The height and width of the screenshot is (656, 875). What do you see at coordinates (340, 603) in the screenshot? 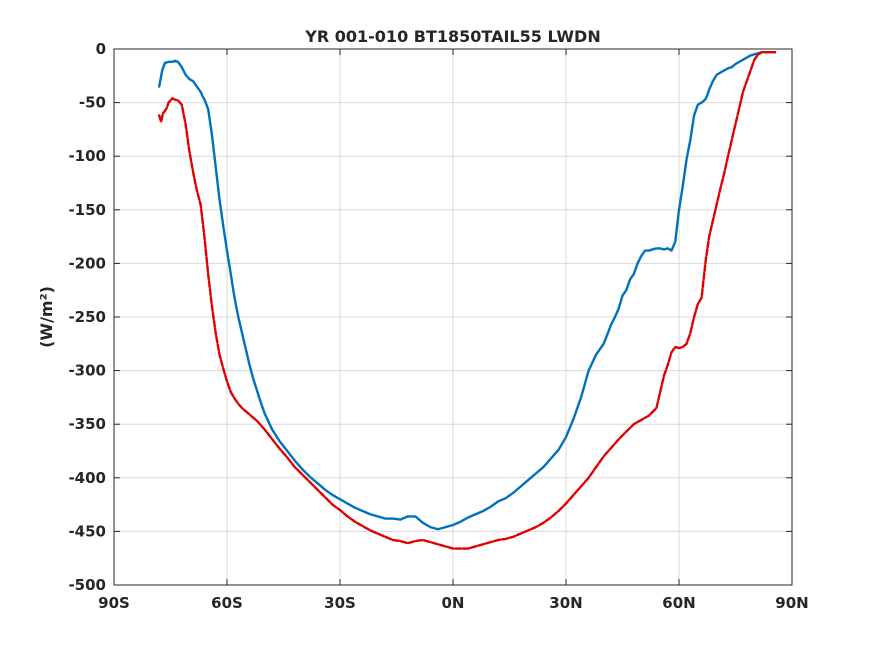
I see `x-tick-label: 30S` at bounding box center [340, 603].